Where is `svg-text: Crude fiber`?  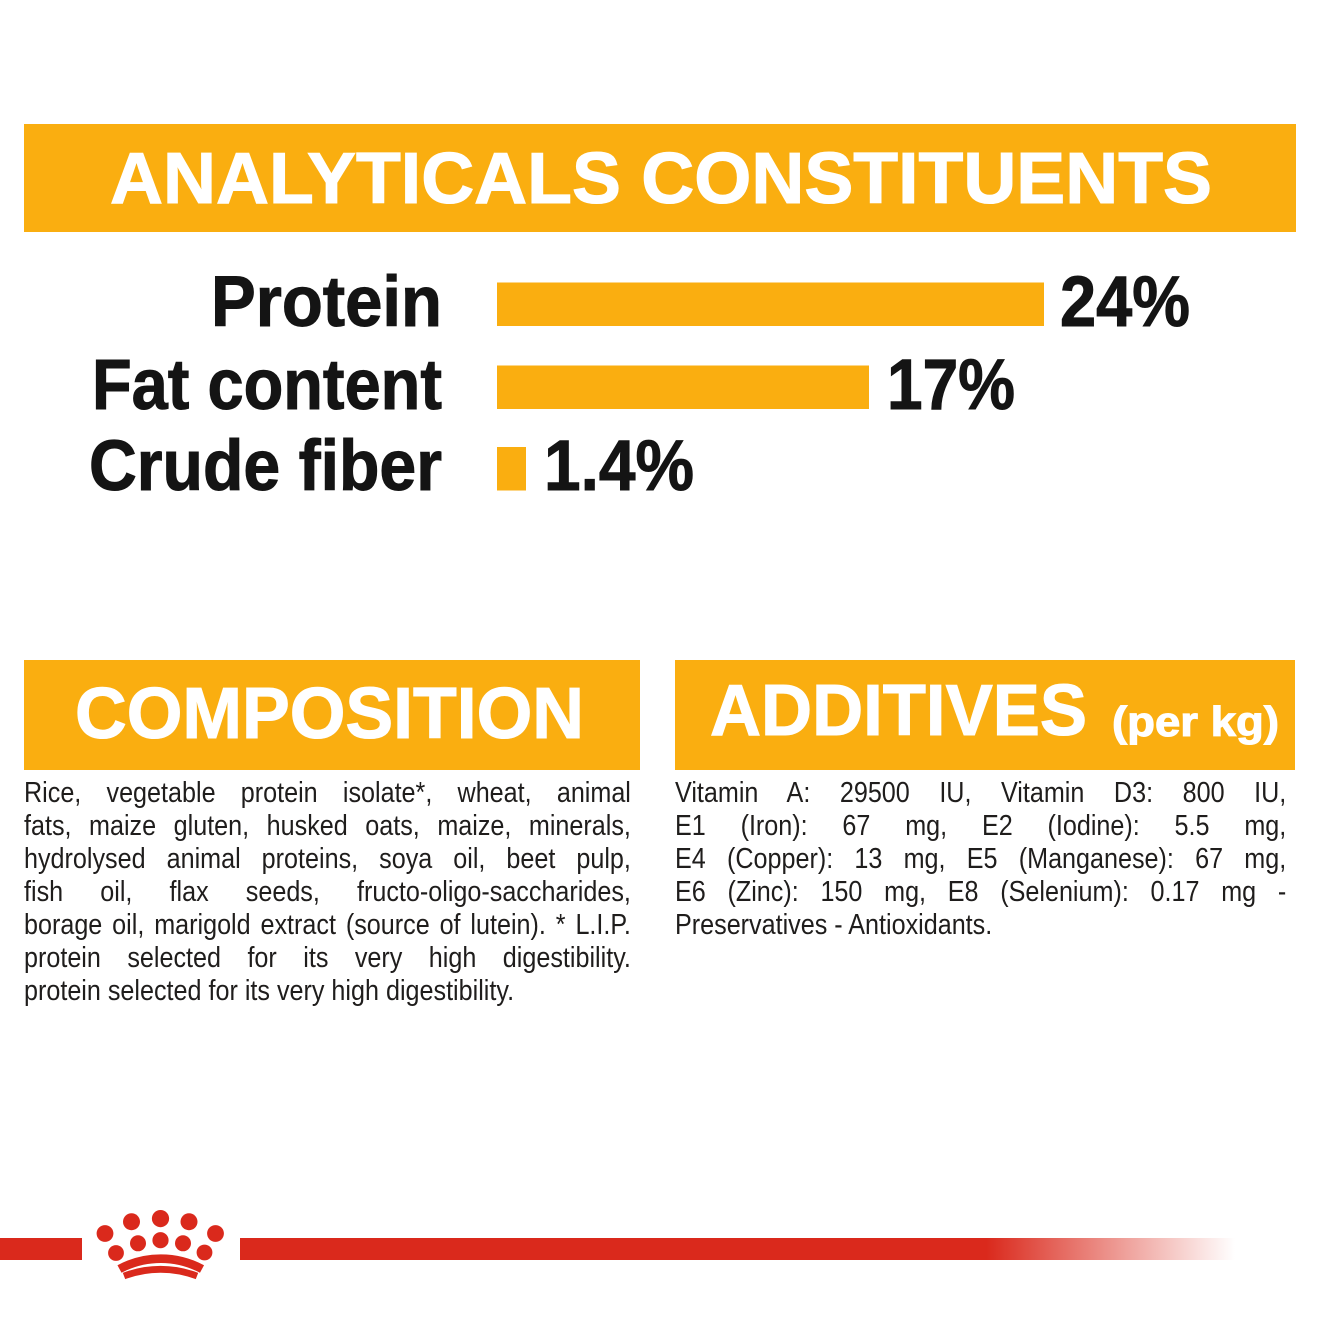
svg-text: Crude fiber is located at coordinates (265, 466).